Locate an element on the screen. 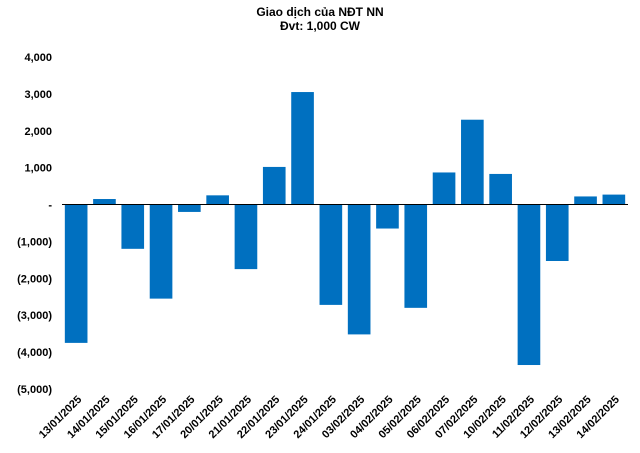  y-tick-label: 3,000 is located at coordinates (38, 95).